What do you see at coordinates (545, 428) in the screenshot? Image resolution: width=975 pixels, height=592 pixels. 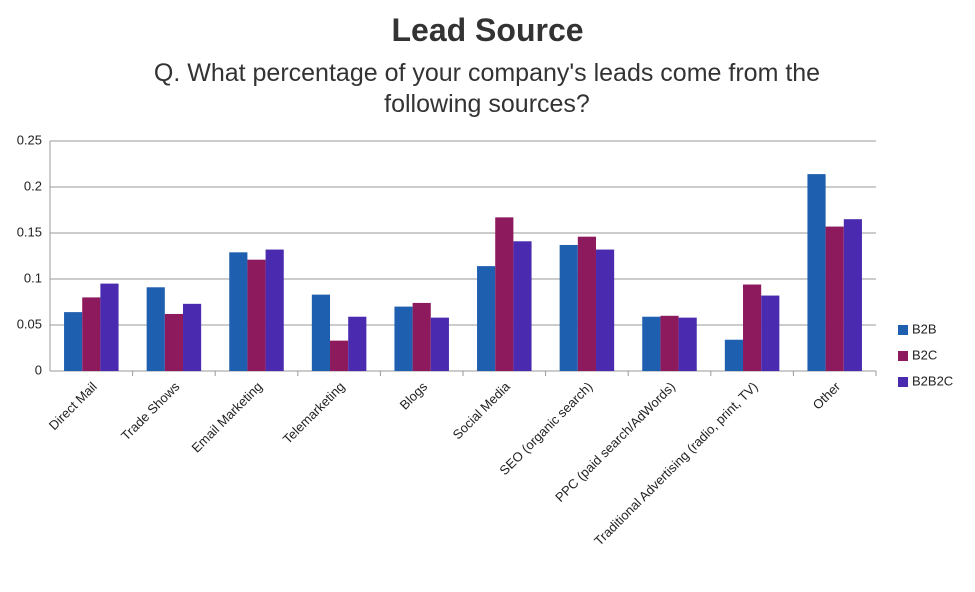 I see `x-tick-label: SEO (organic search)` at bounding box center [545, 428].